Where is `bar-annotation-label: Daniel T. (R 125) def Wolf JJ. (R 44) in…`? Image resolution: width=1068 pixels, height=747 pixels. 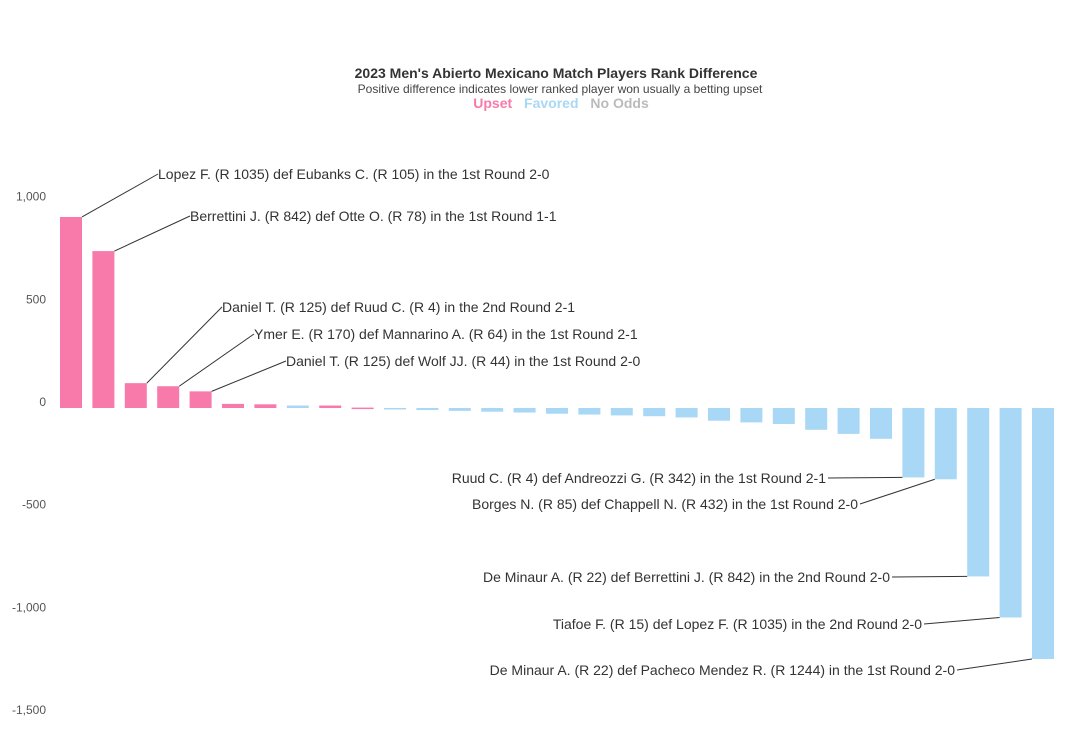 bar-annotation-label: Daniel T. (R 125) def Wolf JJ. (R 44) in… is located at coordinates (463, 361).